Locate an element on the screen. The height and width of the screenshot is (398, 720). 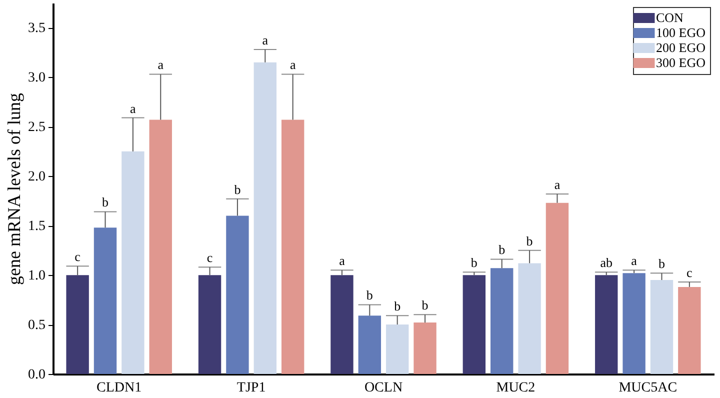
x-tick-label: CLDN1 is located at coordinates (119, 388).